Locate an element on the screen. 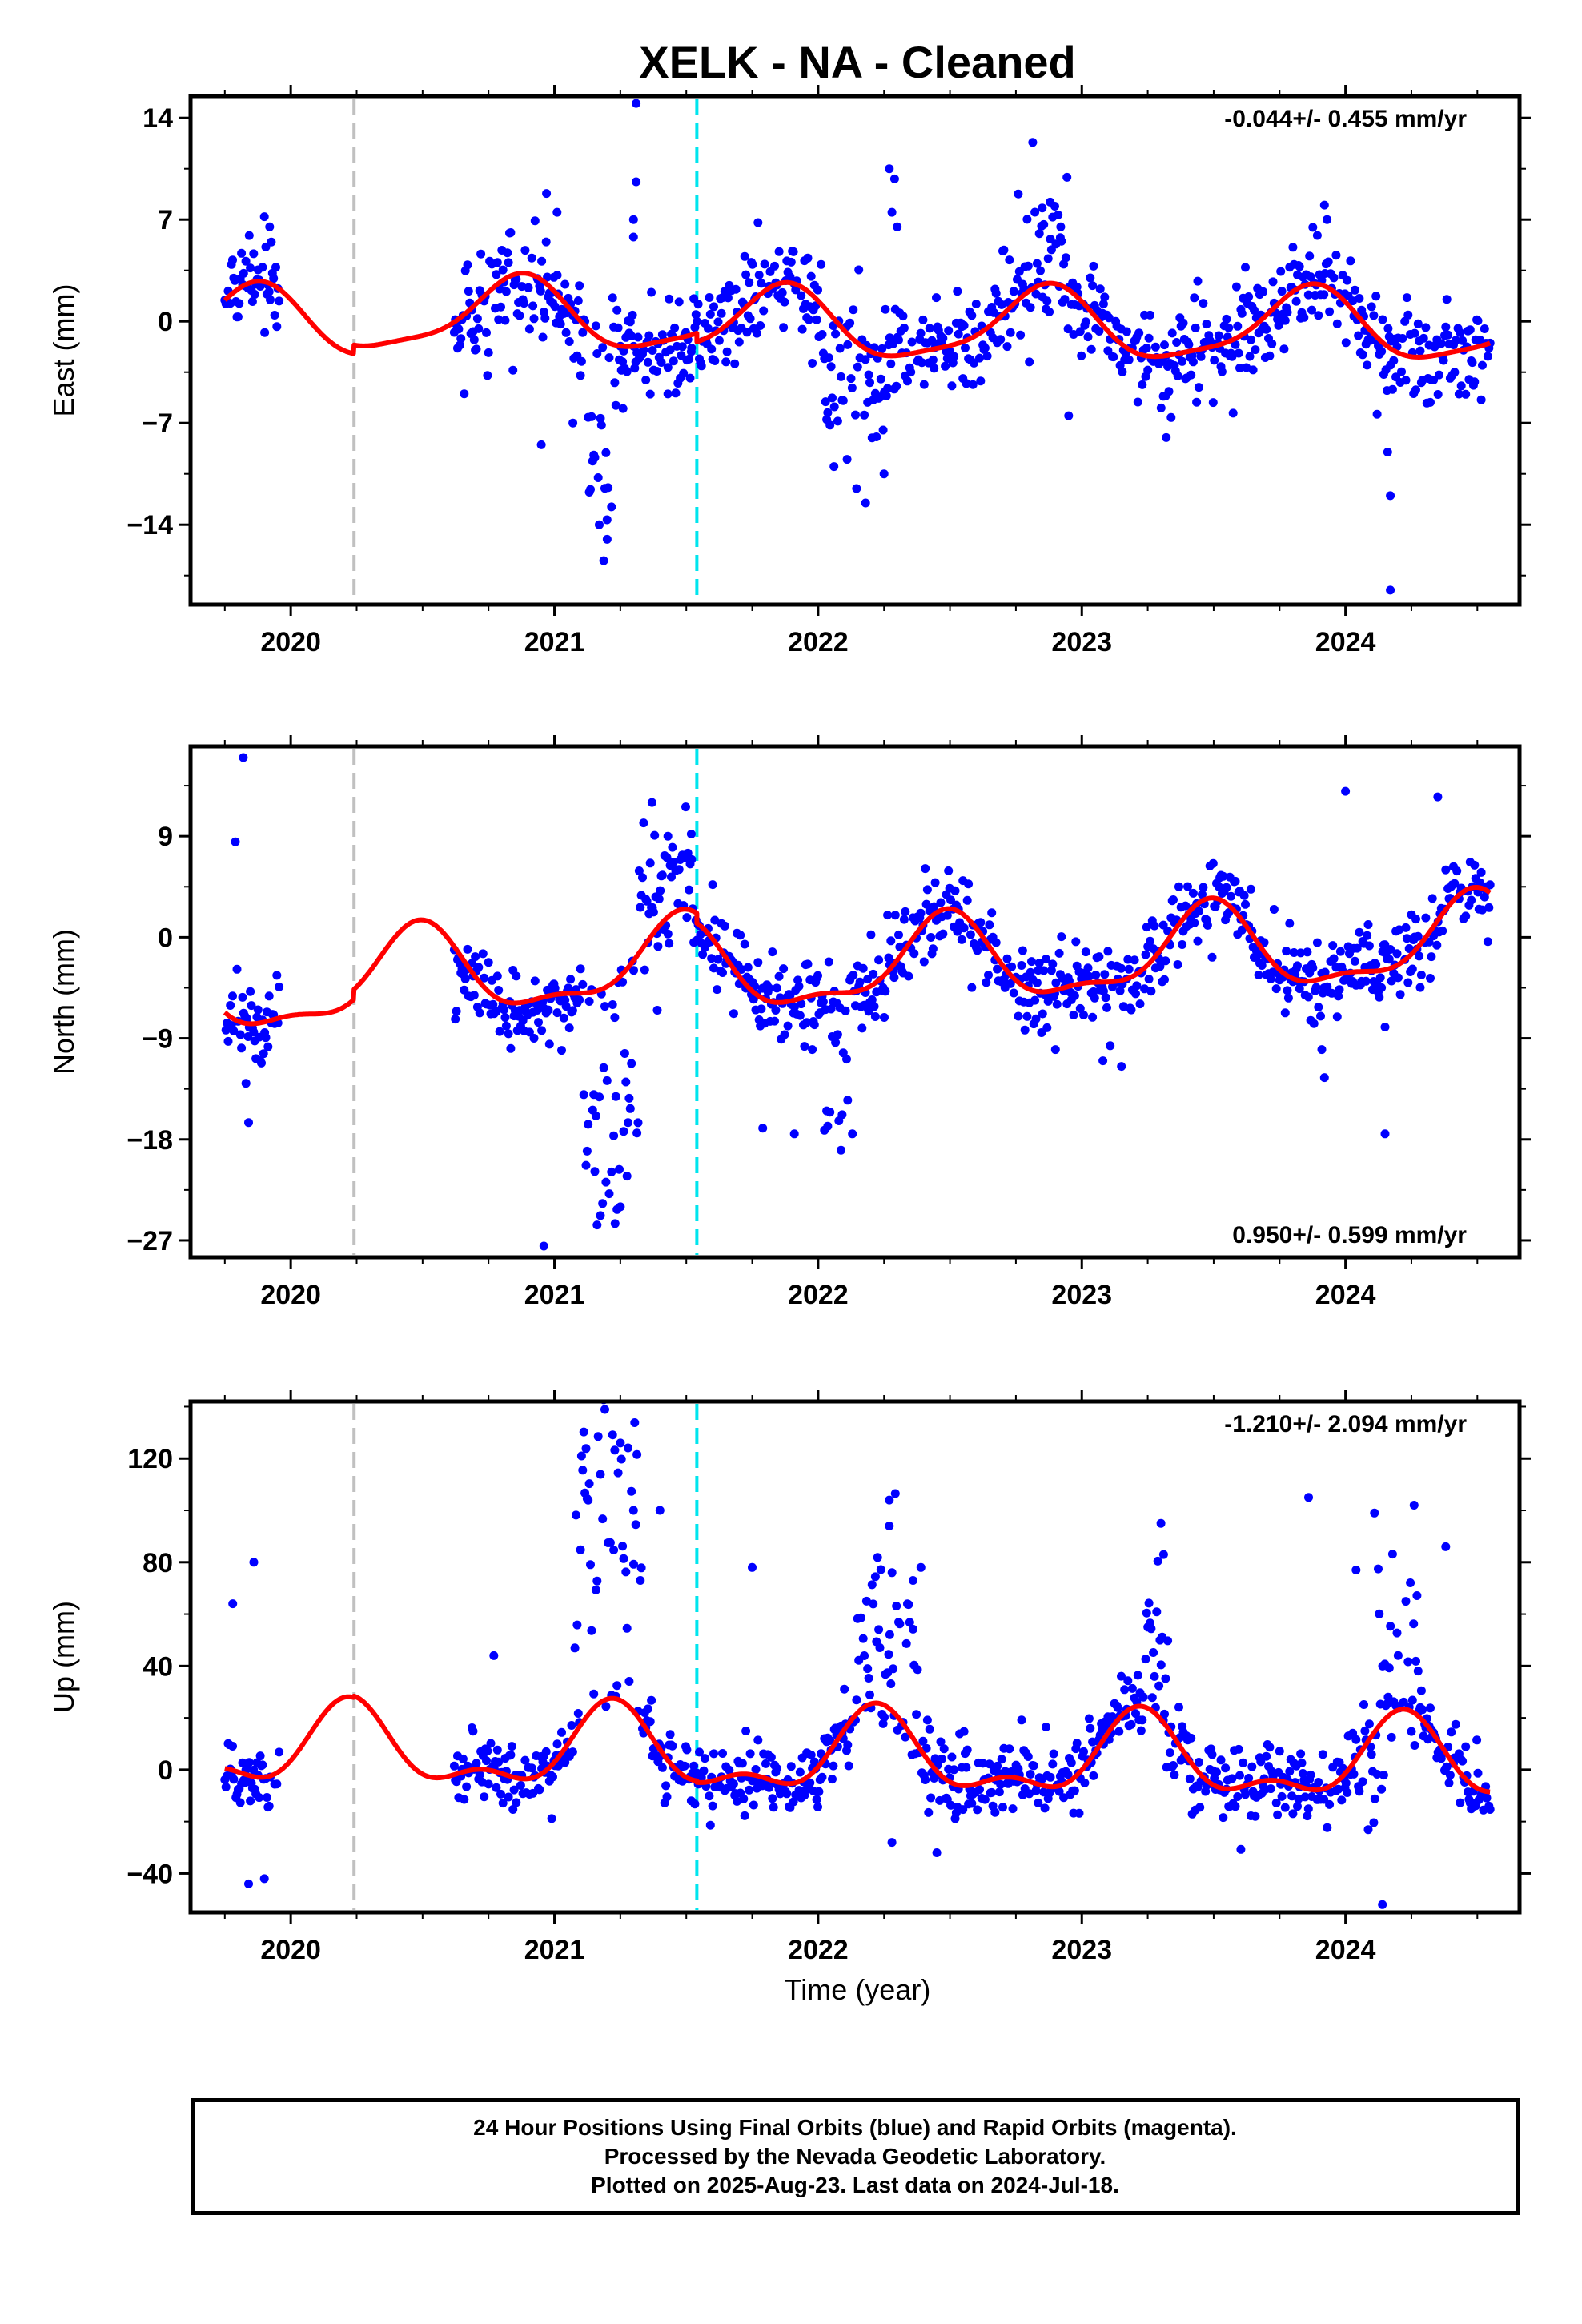 The image size is (1582, 2324). y-tick-label: 40 is located at coordinates (158, 1666).